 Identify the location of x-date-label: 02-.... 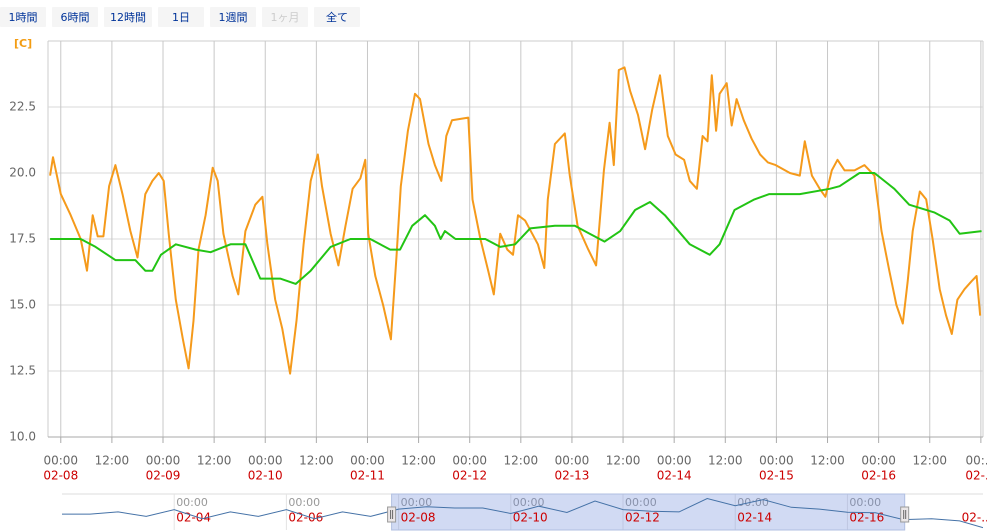
(976, 476).